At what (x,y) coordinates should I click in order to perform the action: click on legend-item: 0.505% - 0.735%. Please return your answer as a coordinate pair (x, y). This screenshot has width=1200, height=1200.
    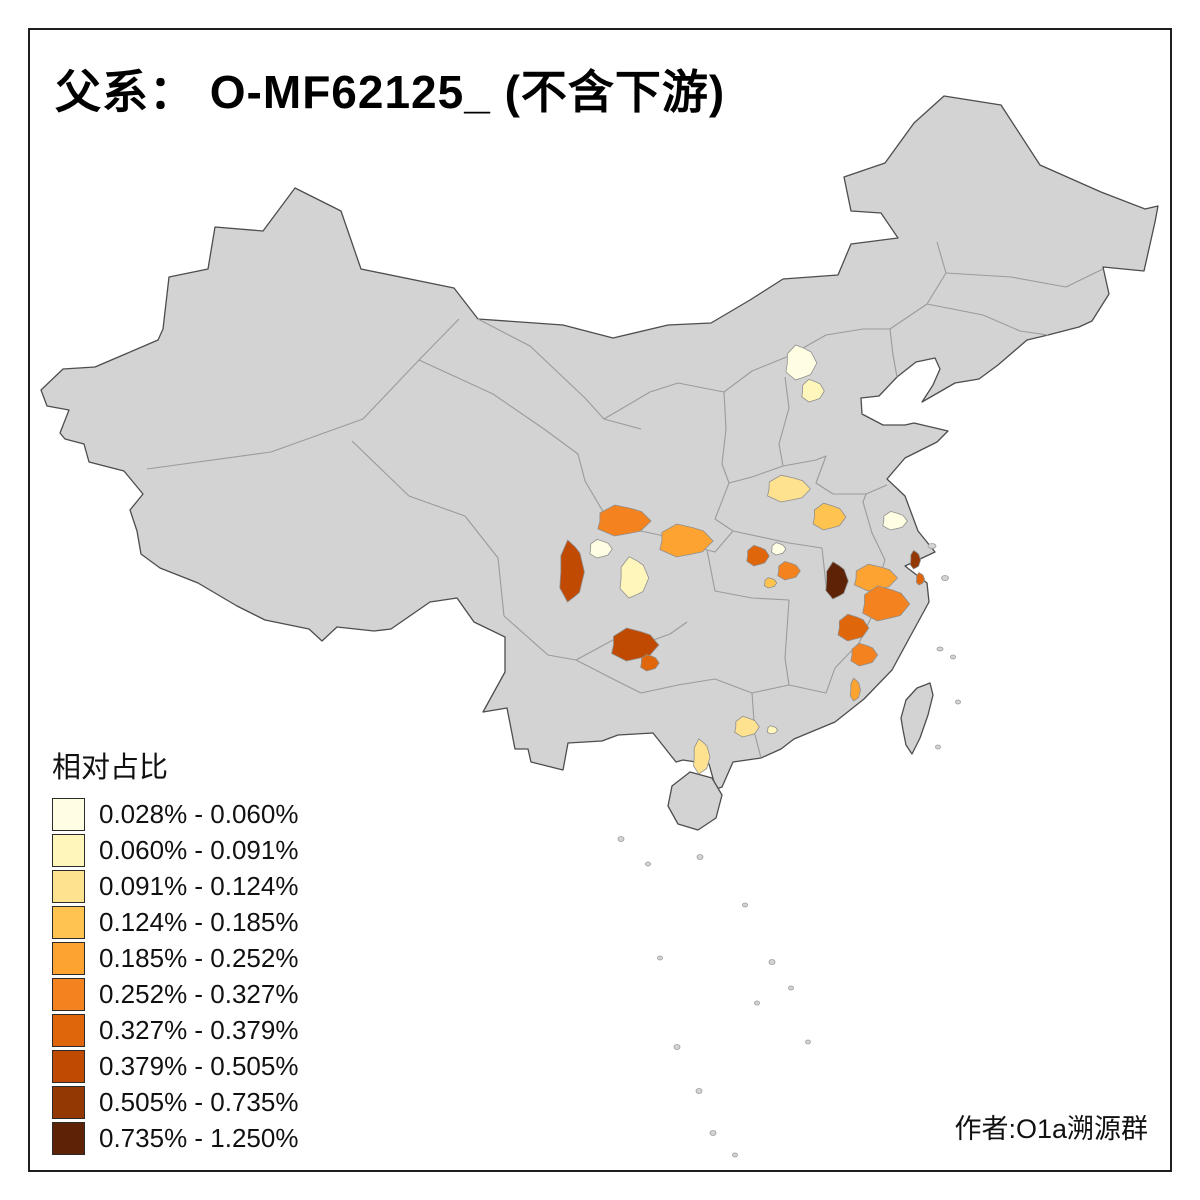
    Looking at the image, I should click on (175, 1102).